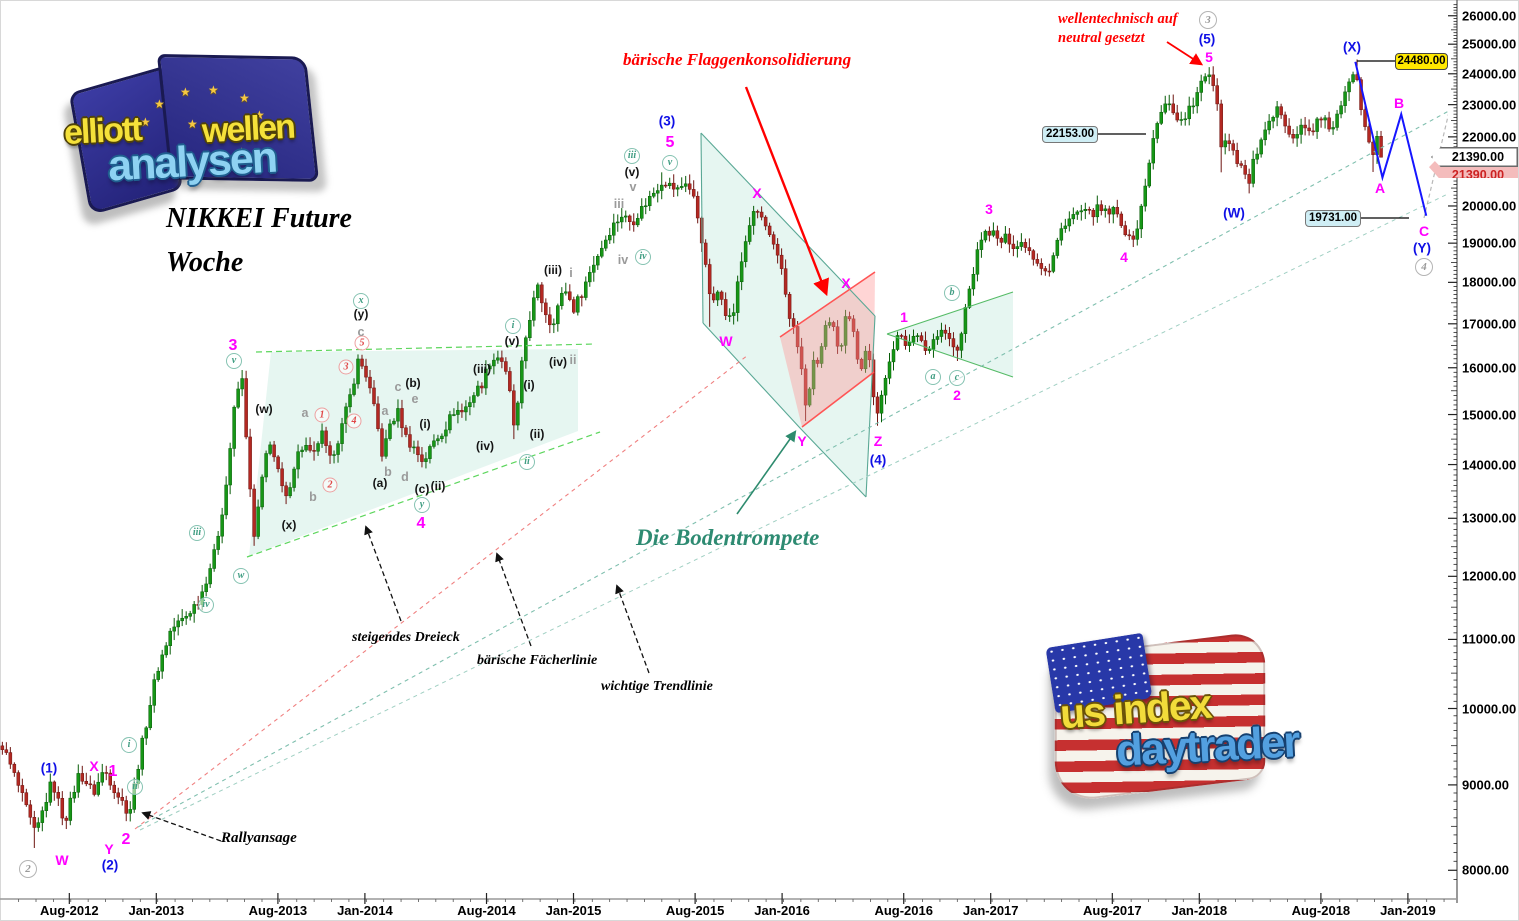 The height and width of the screenshot is (921, 1519). I want to click on projection-path-abc, so click(1391, 139).